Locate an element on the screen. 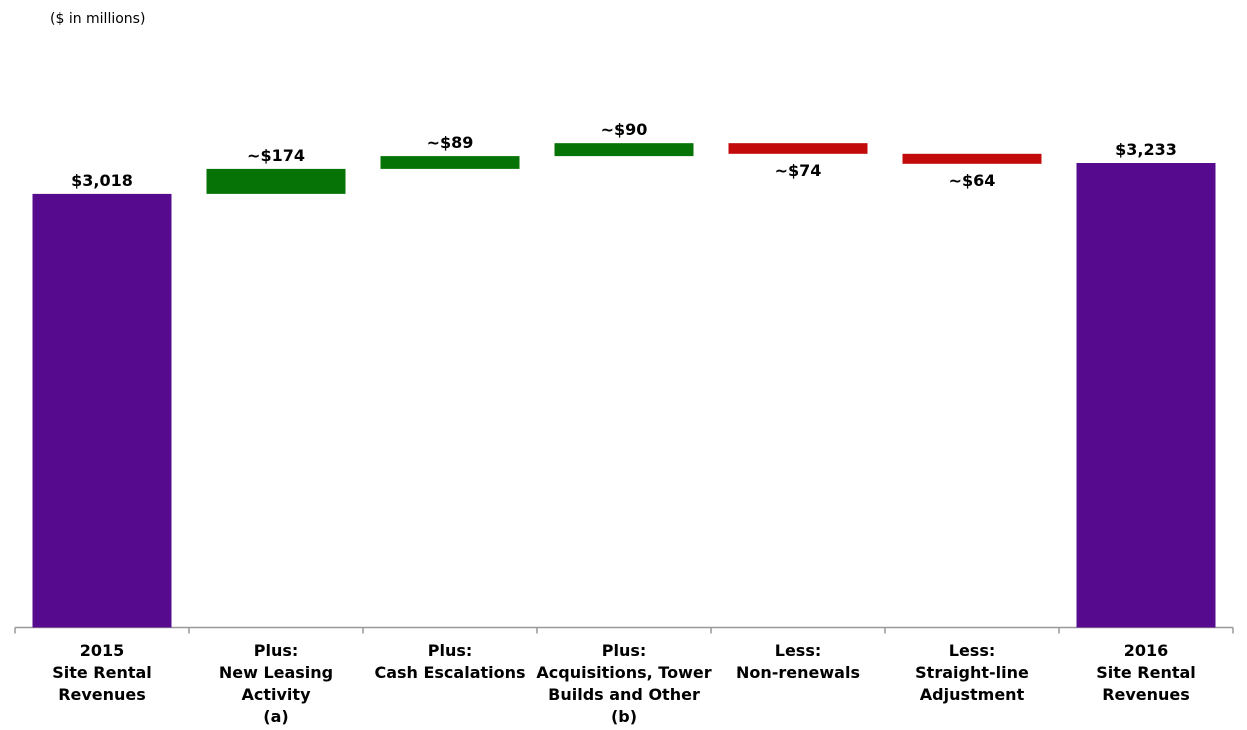 The image size is (1247, 730). category-label-1-line-3: (a) is located at coordinates (275, 716).